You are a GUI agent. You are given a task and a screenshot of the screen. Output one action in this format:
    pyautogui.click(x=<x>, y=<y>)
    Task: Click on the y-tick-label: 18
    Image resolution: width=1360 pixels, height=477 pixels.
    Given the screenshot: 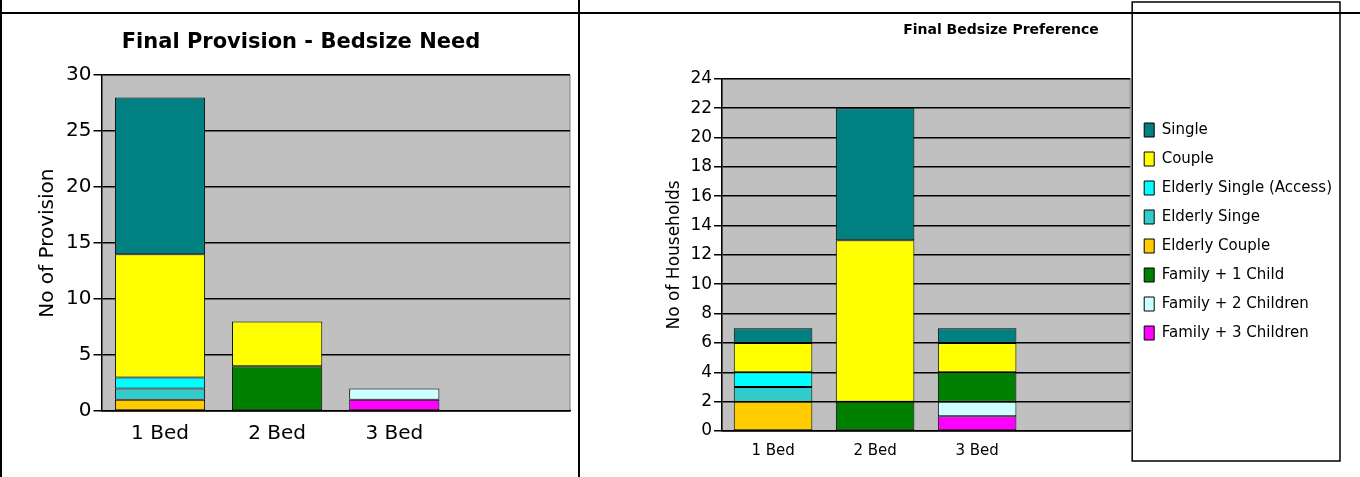 What is the action you would take?
    pyautogui.click(x=701, y=165)
    